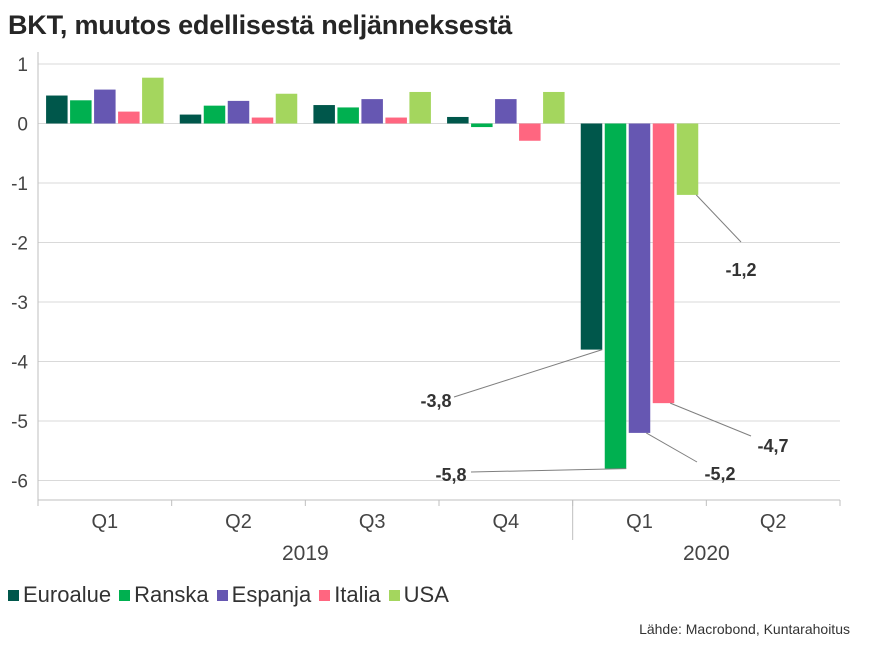 Image resolution: width=870 pixels, height=654 pixels. What do you see at coordinates (372, 522) in the screenshot?
I see `x-category-label: Q3` at bounding box center [372, 522].